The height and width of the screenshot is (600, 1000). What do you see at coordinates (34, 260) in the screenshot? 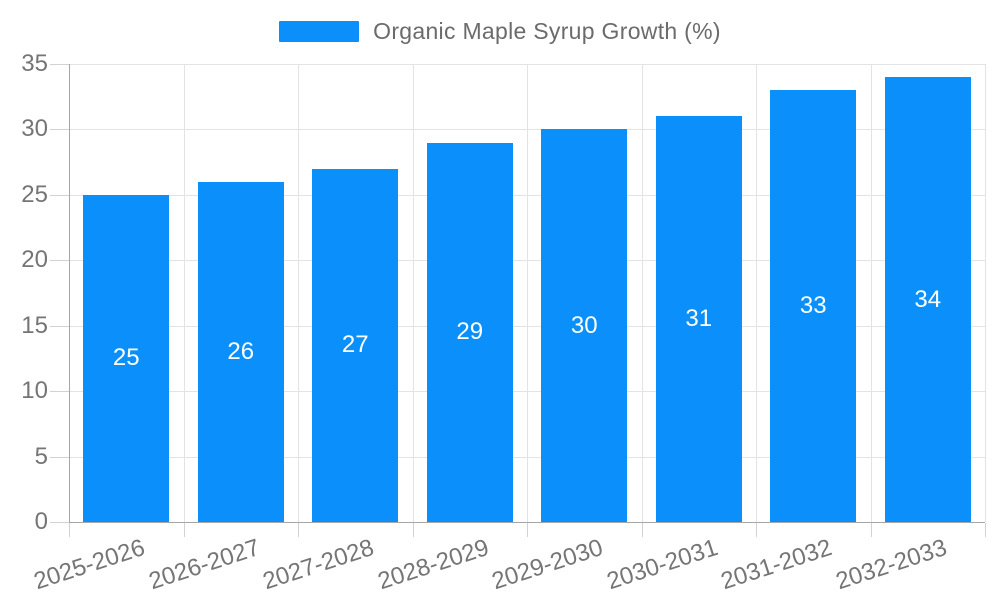
I see `y-tick-label: 20` at bounding box center [34, 260].